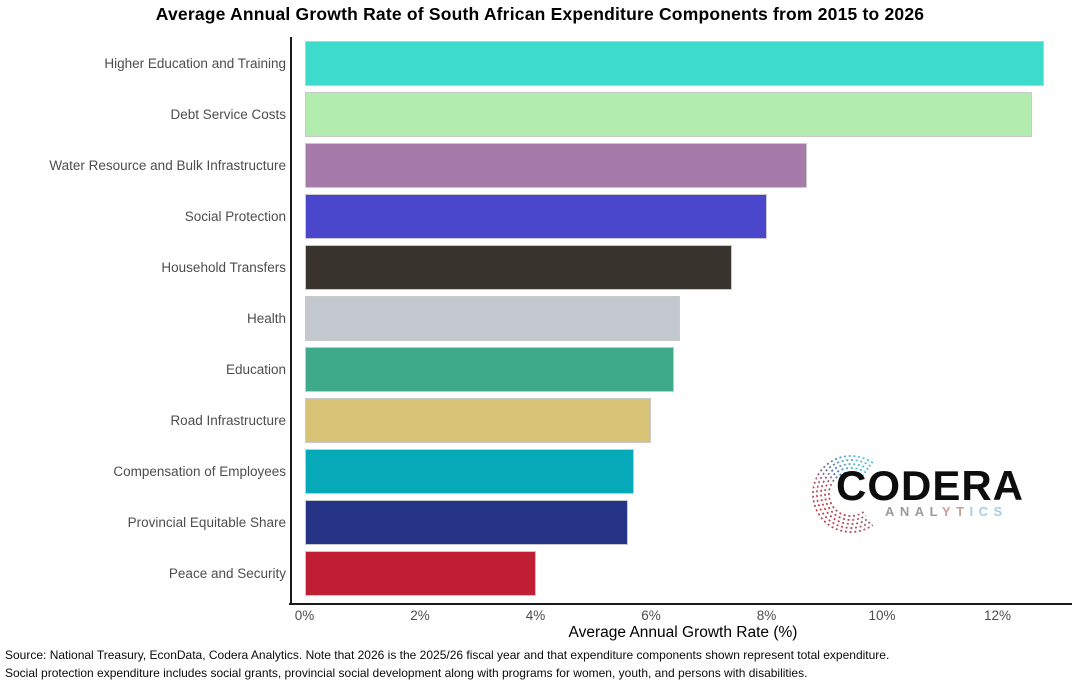 This screenshot has width=1080, height=687. What do you see at coordinates (199, 471) in the screenshot?
I see `category-label: Compensation of Employees` at bounding box center [199, 471].